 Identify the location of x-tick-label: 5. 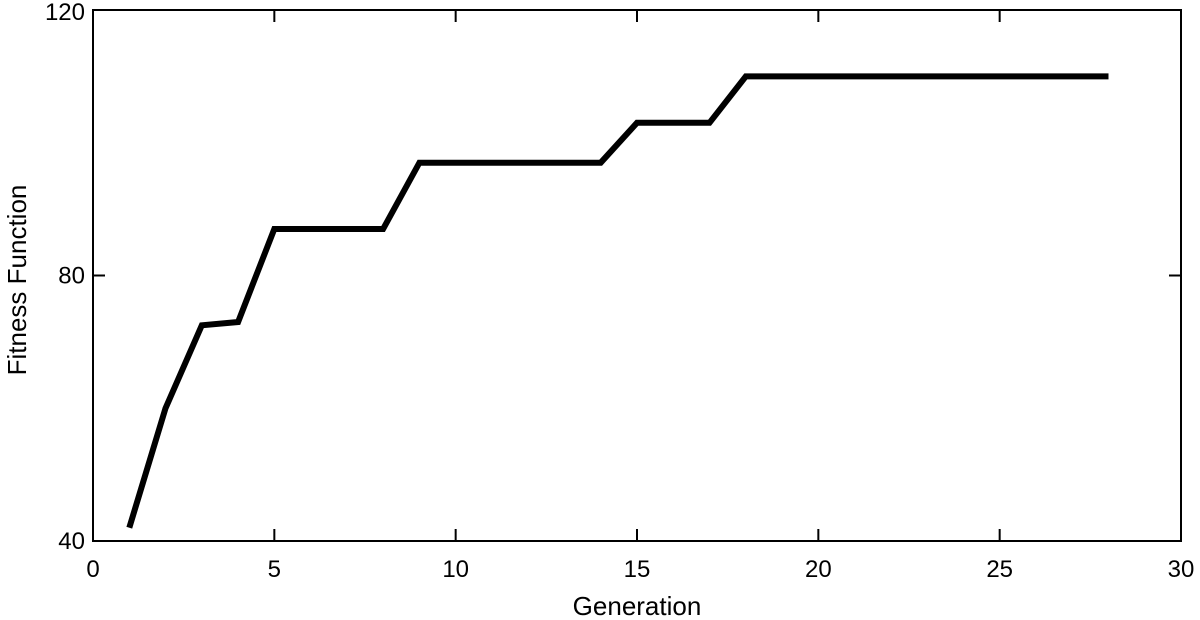
(274, 569).